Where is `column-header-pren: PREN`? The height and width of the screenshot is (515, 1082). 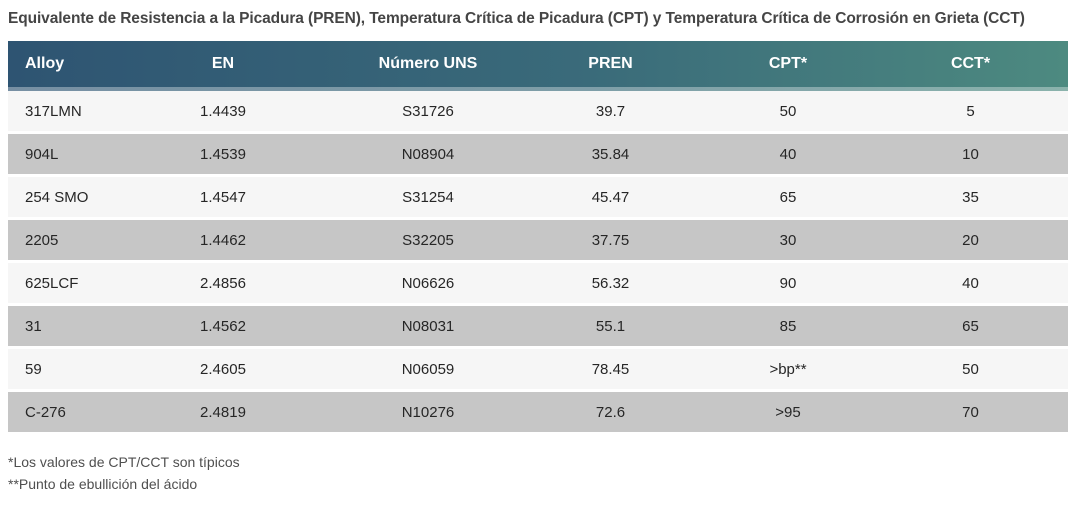
column-header-pren: PREN is located at coordinates (610, 63).